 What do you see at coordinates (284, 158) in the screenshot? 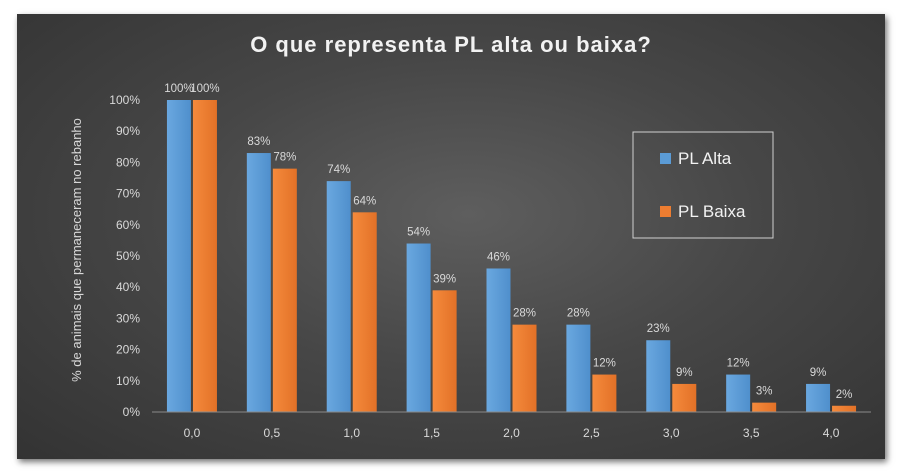
I see `data-label: 78%` at bounding box center [284, 158].